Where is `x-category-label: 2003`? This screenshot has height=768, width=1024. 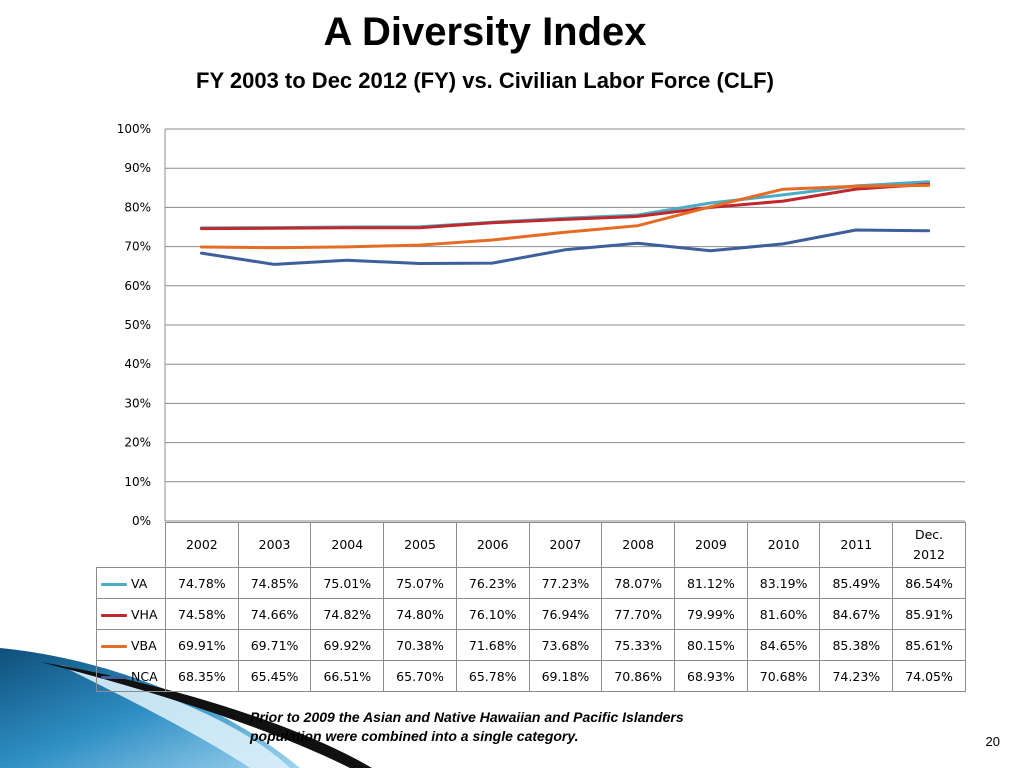
x-category-label: 2003 is located at coordinates (274, 545).